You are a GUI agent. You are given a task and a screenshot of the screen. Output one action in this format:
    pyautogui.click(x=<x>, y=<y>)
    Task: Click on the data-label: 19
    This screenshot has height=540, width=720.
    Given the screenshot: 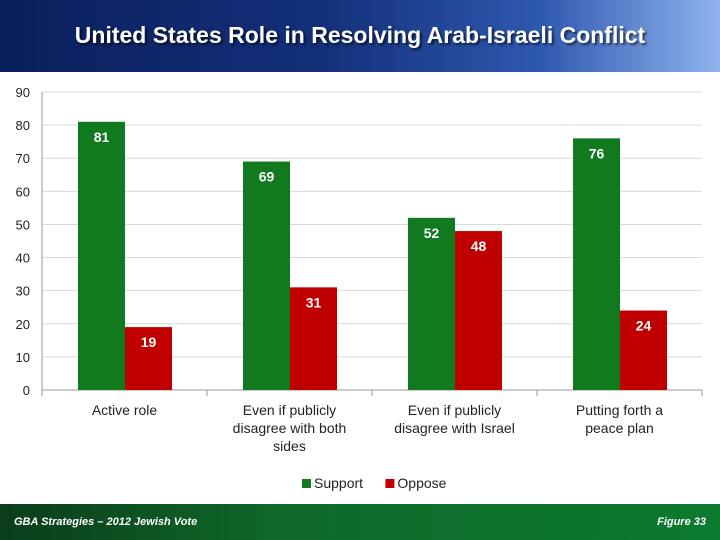 What is the action you would take?
    pyautogui.click(x=149, y=342)
    